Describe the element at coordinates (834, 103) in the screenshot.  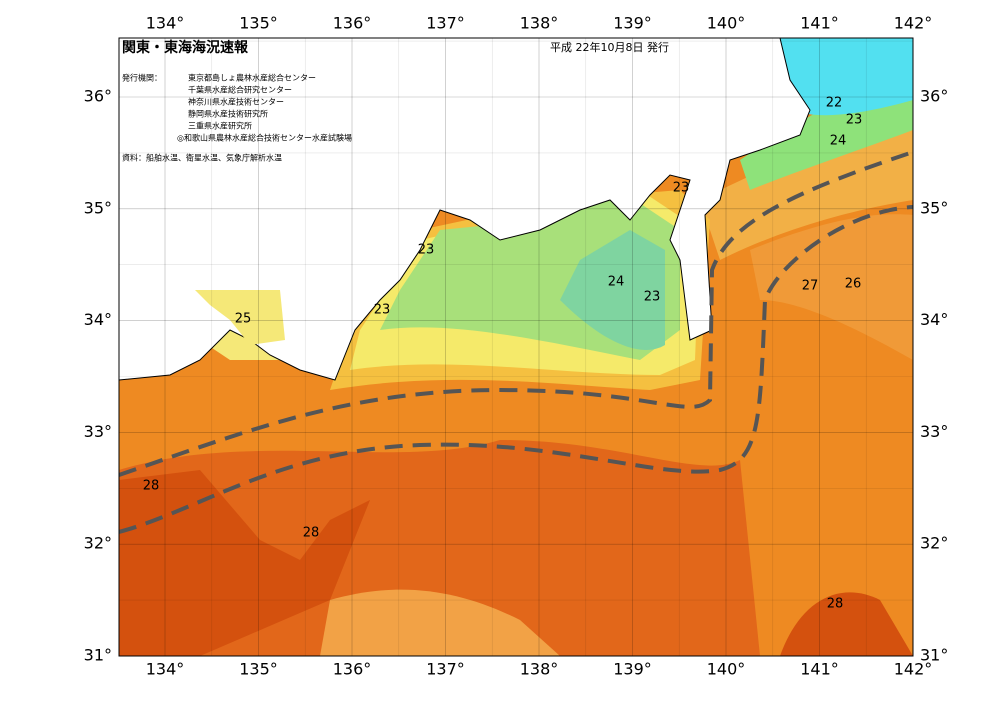
I see `contour-label: 22` at that location.